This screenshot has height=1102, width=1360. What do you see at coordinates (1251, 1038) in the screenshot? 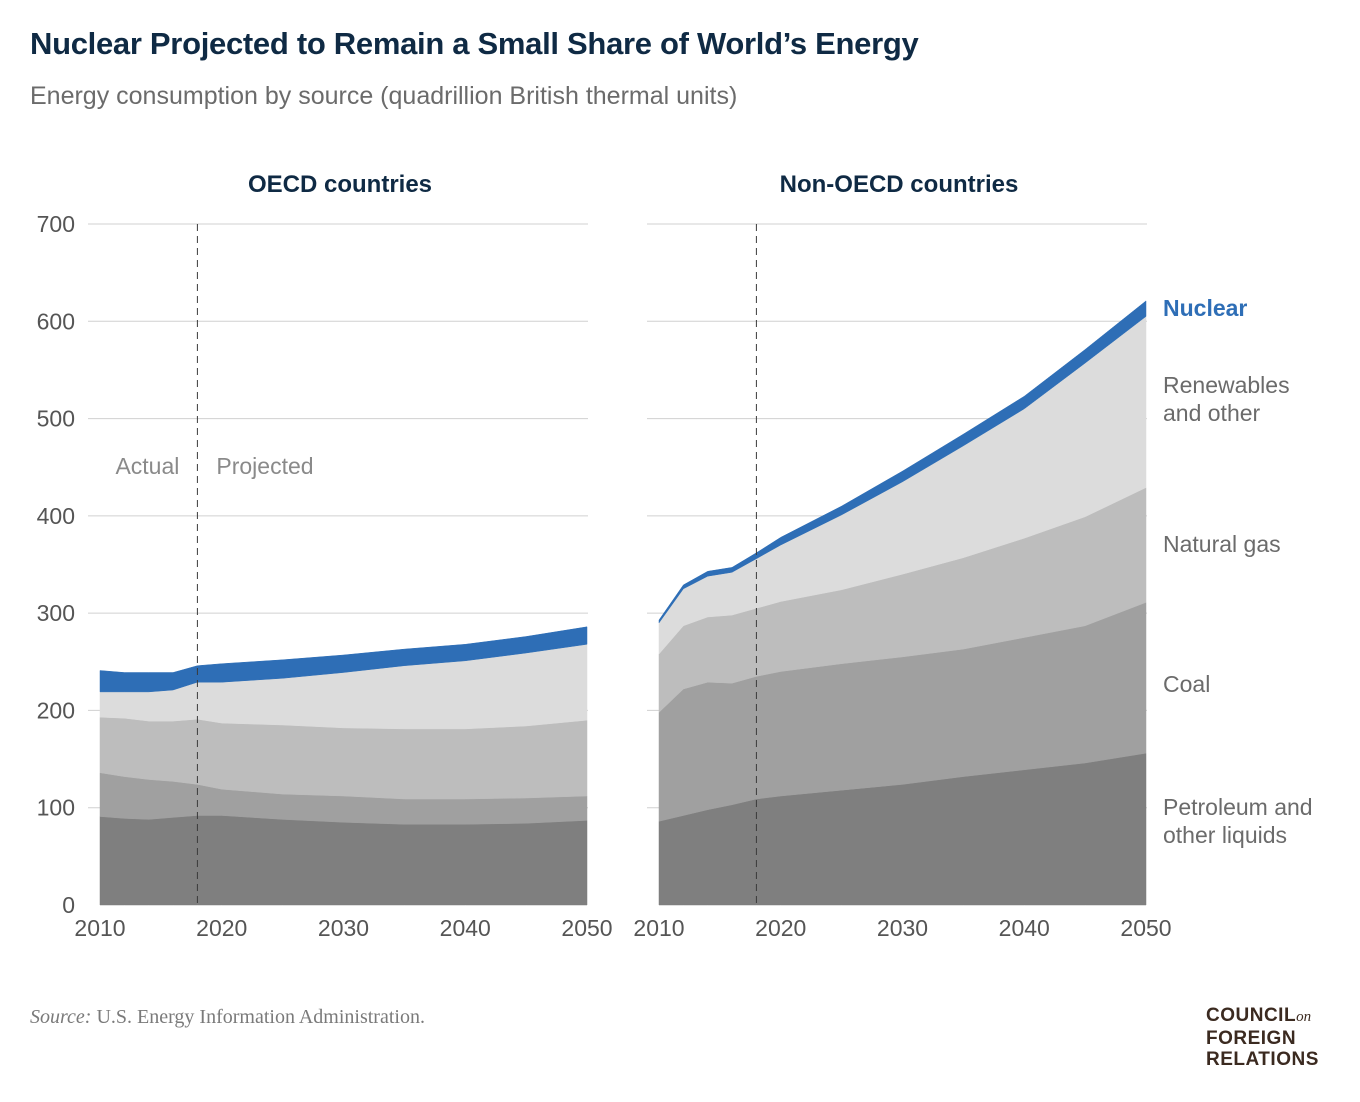
I see `logo-line2: FOREIGN` at bounding box center [1251, 1038].